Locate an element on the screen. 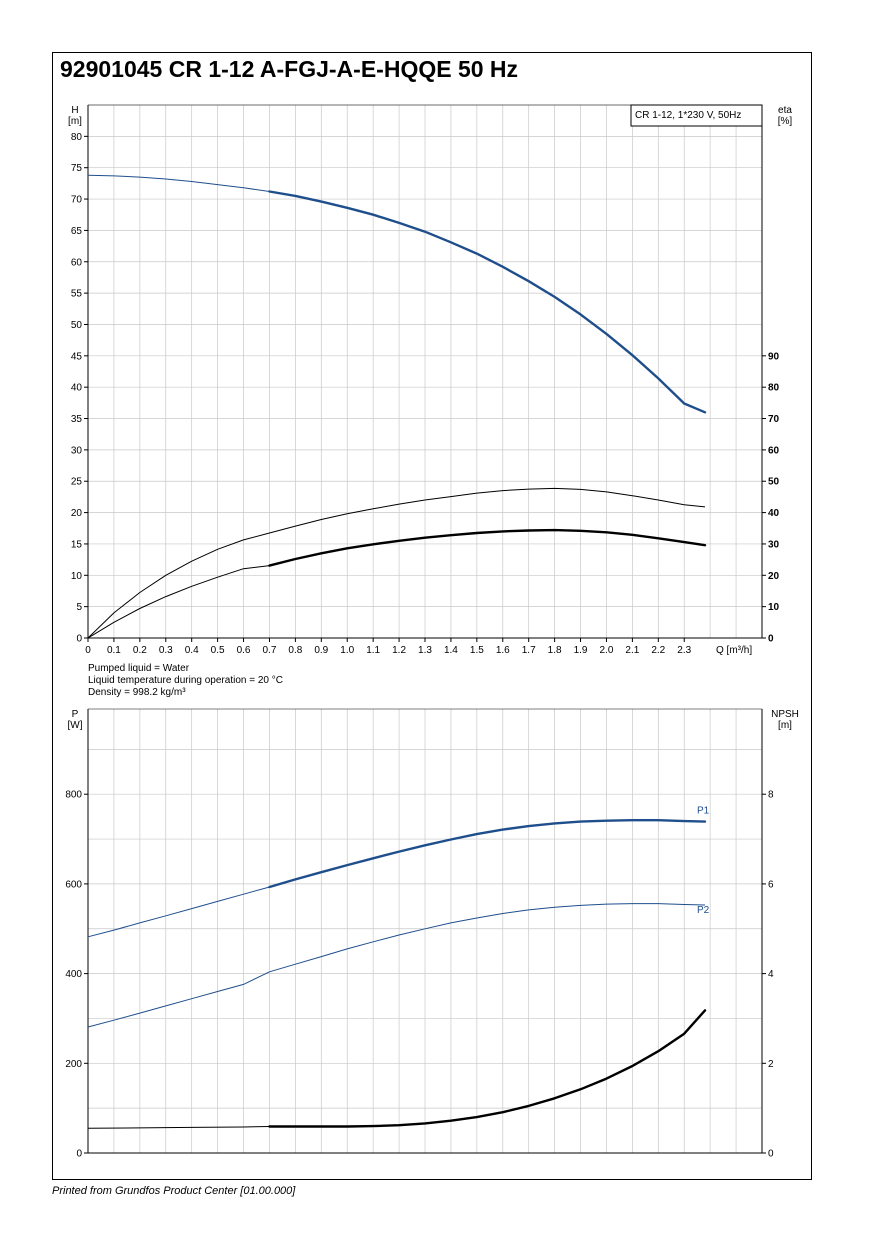 The width and height of the screenshot is (870, 1240). top-y-tick-label: 0 is located at coordinates (79, 639).